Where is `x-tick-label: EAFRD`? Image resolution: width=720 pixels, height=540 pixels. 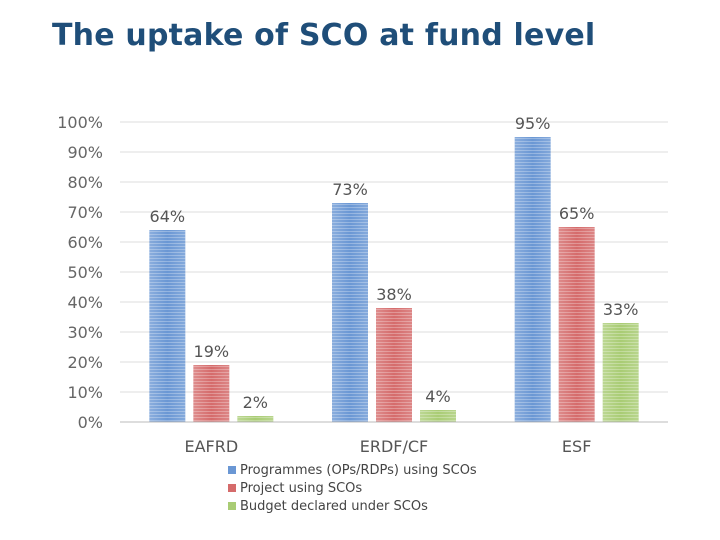
x-tick-label: EAFRD is located at coordinates (211, 446).